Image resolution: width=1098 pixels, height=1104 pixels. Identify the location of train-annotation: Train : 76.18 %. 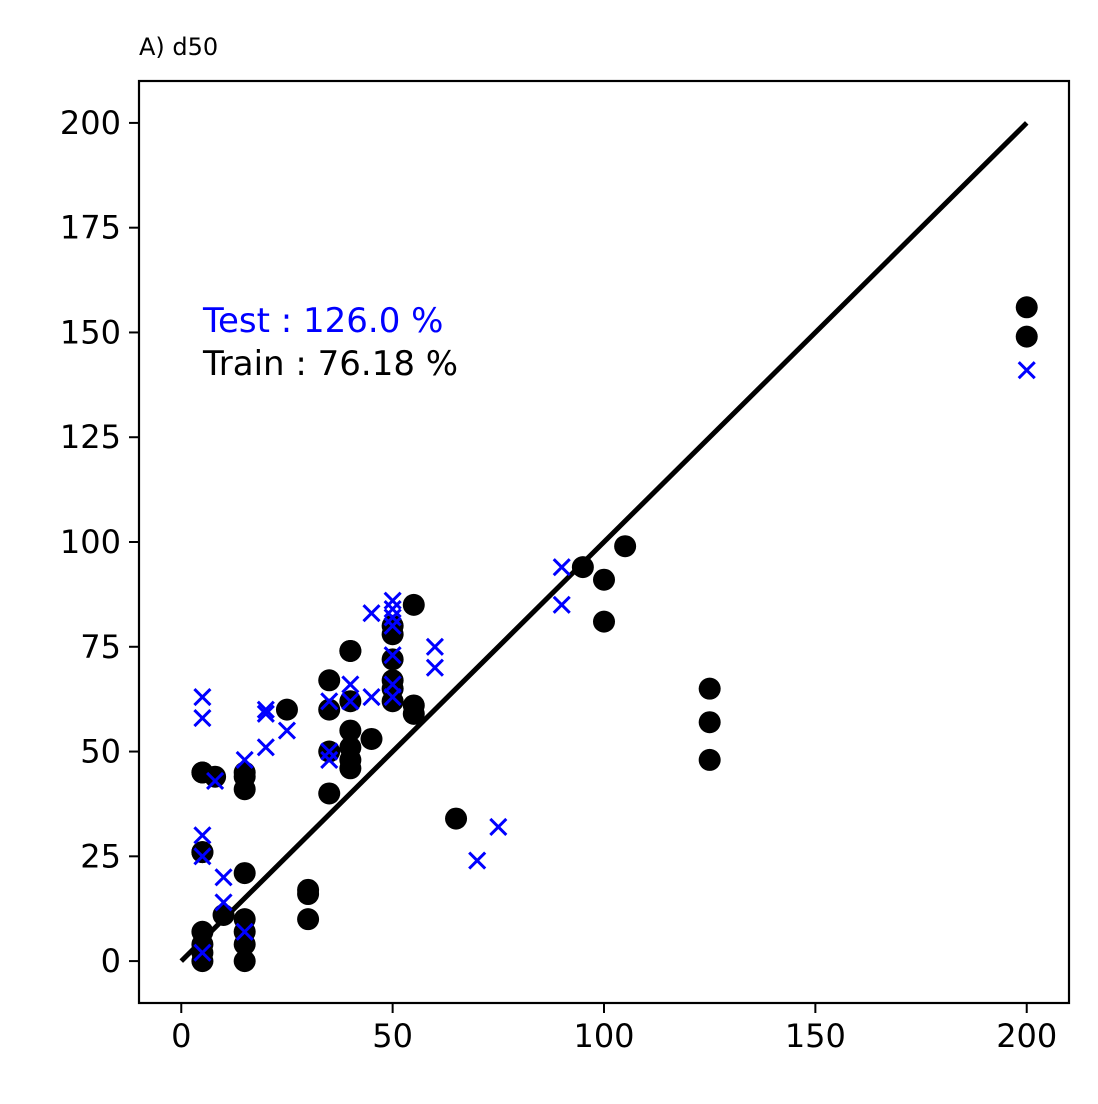
(330, 364).